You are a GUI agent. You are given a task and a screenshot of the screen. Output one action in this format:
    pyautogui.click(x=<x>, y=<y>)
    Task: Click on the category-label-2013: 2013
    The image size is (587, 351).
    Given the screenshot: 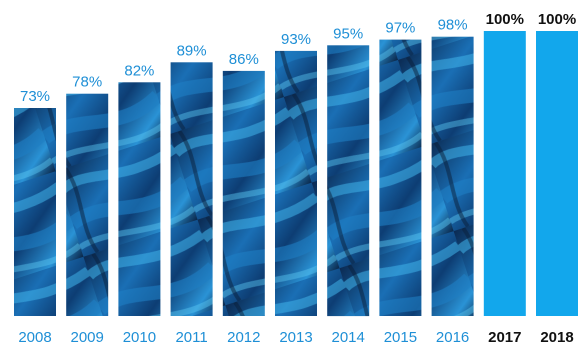 What is the action you would take?
    pyautogui.click(x=295, y=337)
    